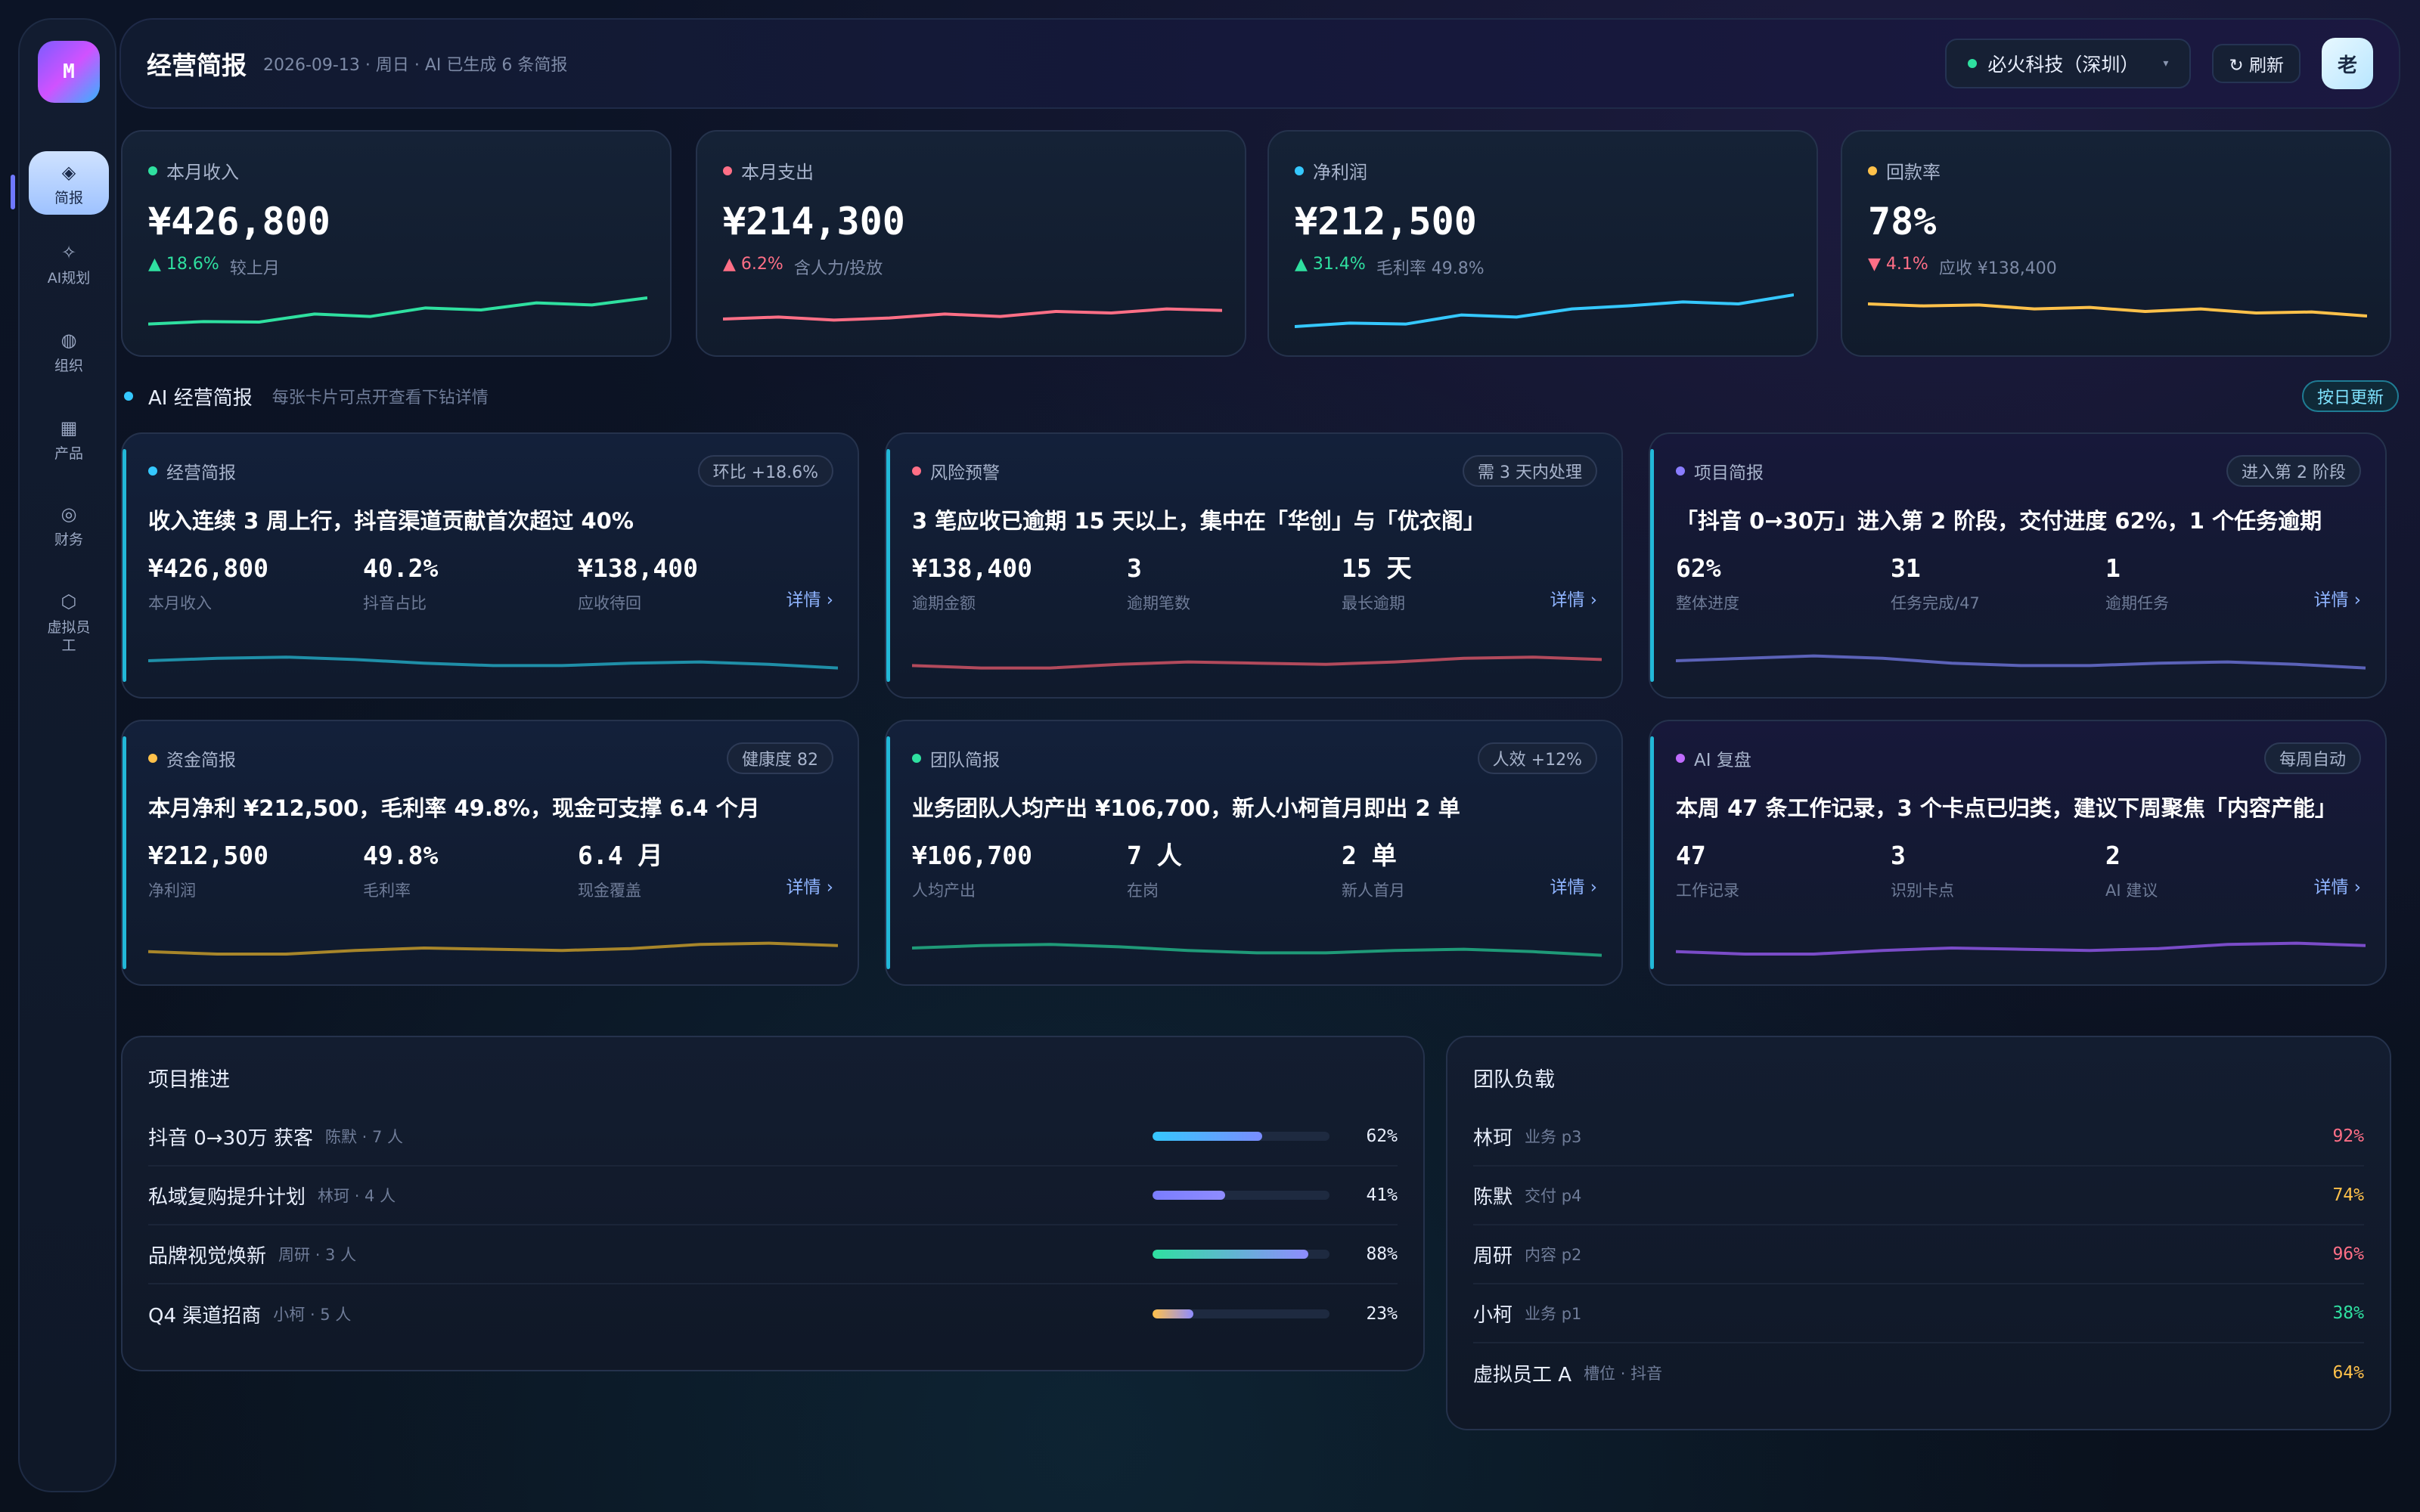 The image size is (2420, 1512). I want to click on metric-label: 抖音占比, so click(395, 603).